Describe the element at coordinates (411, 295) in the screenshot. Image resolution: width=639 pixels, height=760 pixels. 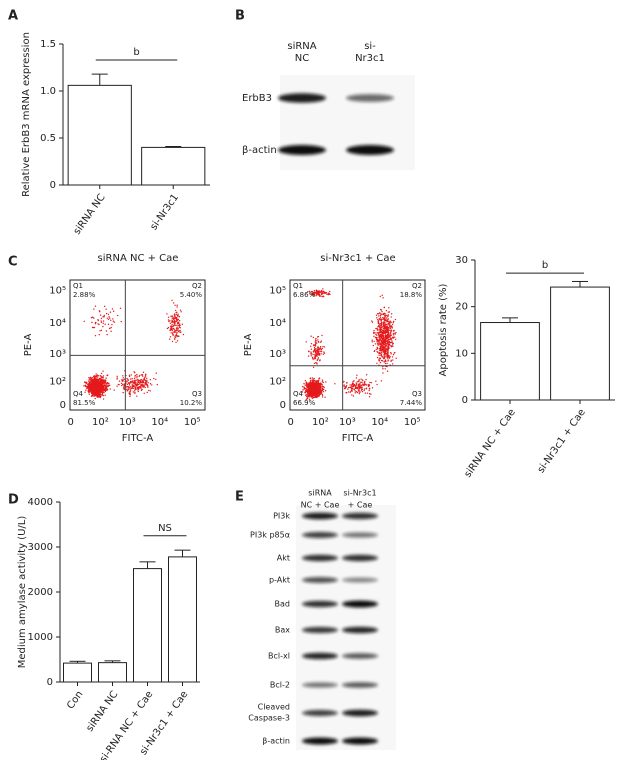
I see `quadrant-percent: 18.8%` at that location.